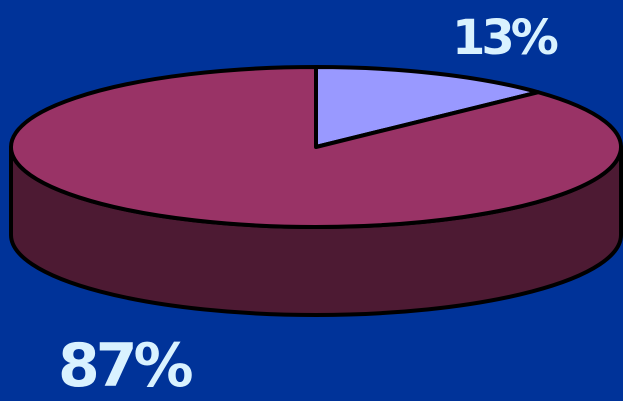  What do you see at coordinates (126, 366) in the screenshot?
I see `slice-label-87: 87%` at bounding box center [126, 366].